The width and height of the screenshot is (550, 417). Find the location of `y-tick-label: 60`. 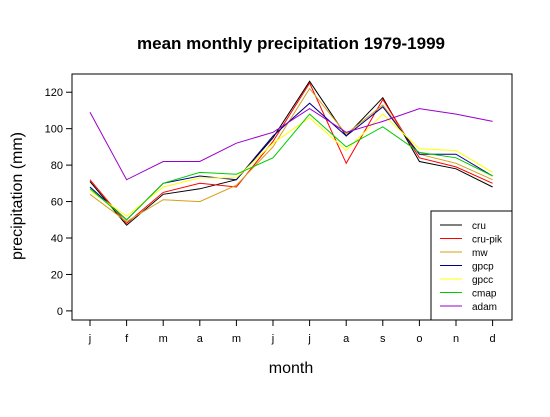

y-tick-label: 60 is located at coordinates (57, 203).